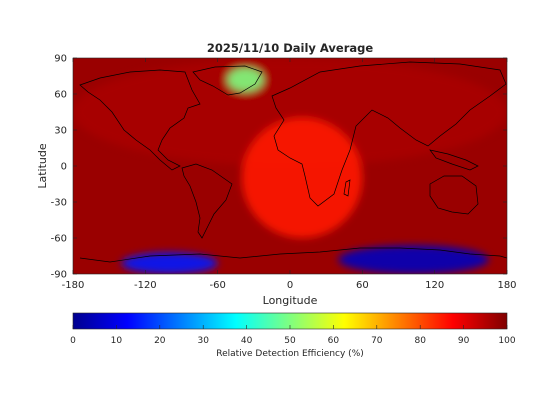 The image size is (560, 420). Describe the element at coordinates (140, 120) in the screenshot. I see `north-america-coastline` at that location.